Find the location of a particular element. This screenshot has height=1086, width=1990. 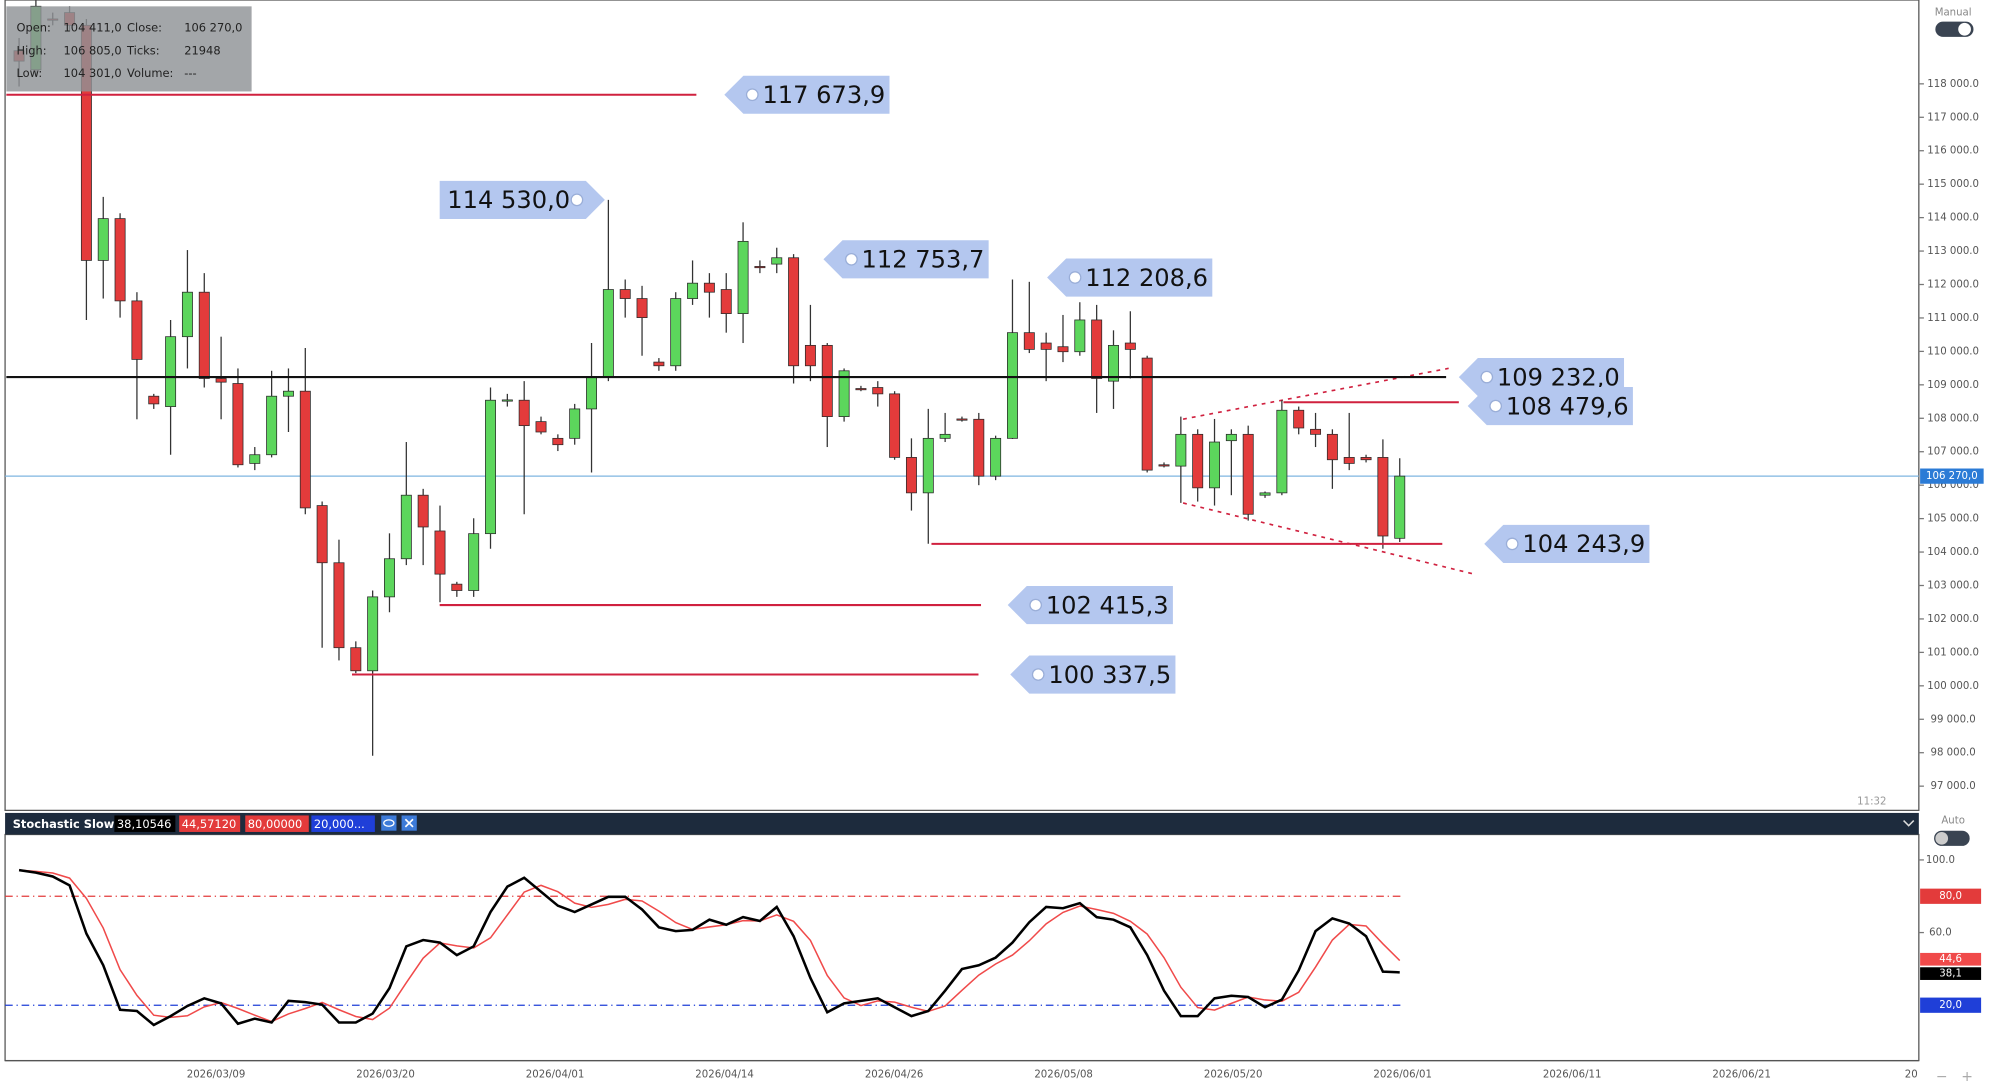

y-tick-label: 114 000.0 is located at coordinates (1953, 218).